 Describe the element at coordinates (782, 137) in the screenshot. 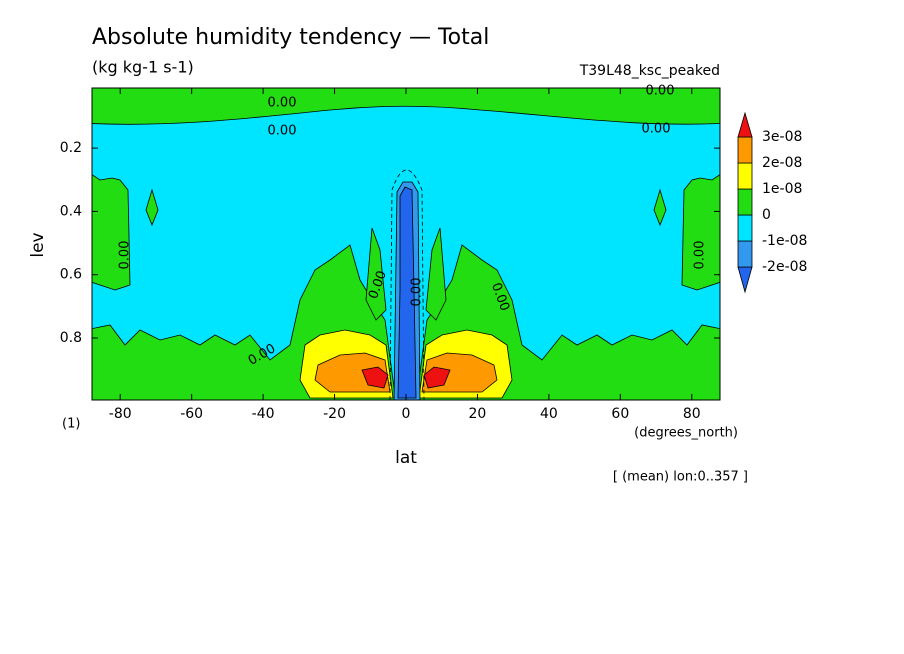

I see `colorbar-label: 3e-08` at that location.